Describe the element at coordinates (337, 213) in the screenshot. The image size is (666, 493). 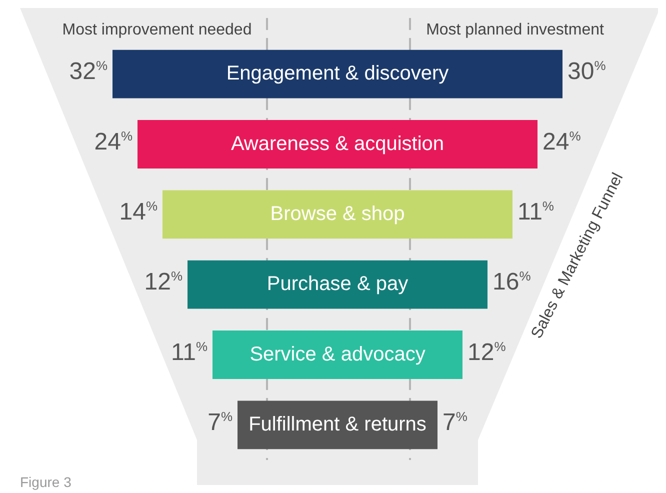
I see `category-label: Browse & shop` at that location.